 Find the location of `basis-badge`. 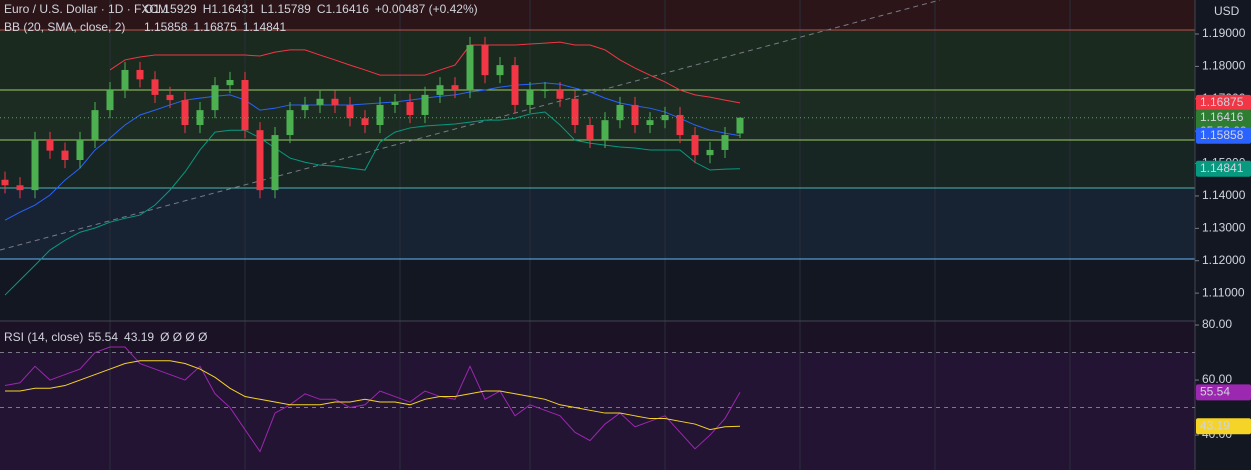

basis-badge is located at coordinates (1223, 135).